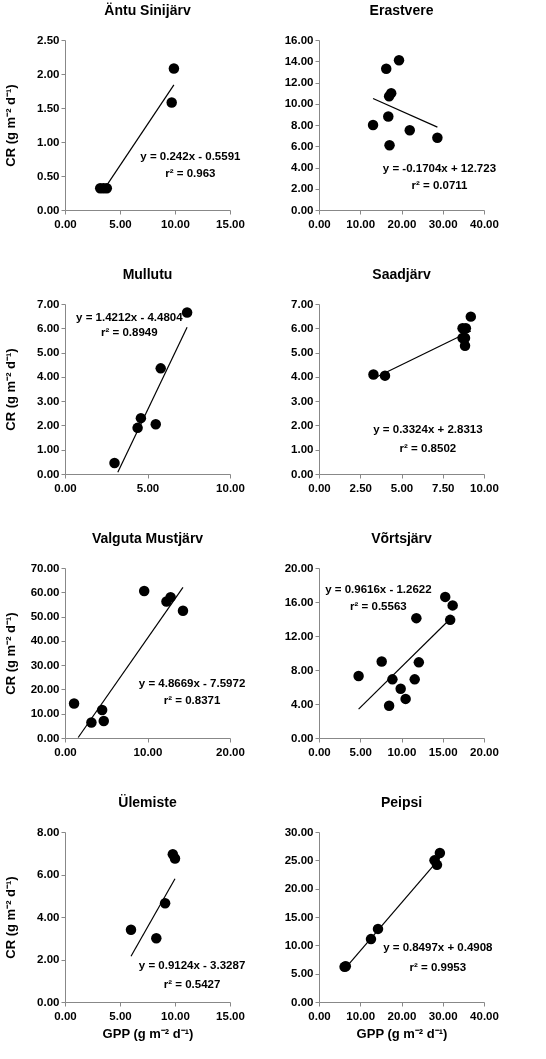  Describe the element at coordinates (191, 156) in the screenshot. I see `annotation: y = 0.242x - 0.5591` at that location.